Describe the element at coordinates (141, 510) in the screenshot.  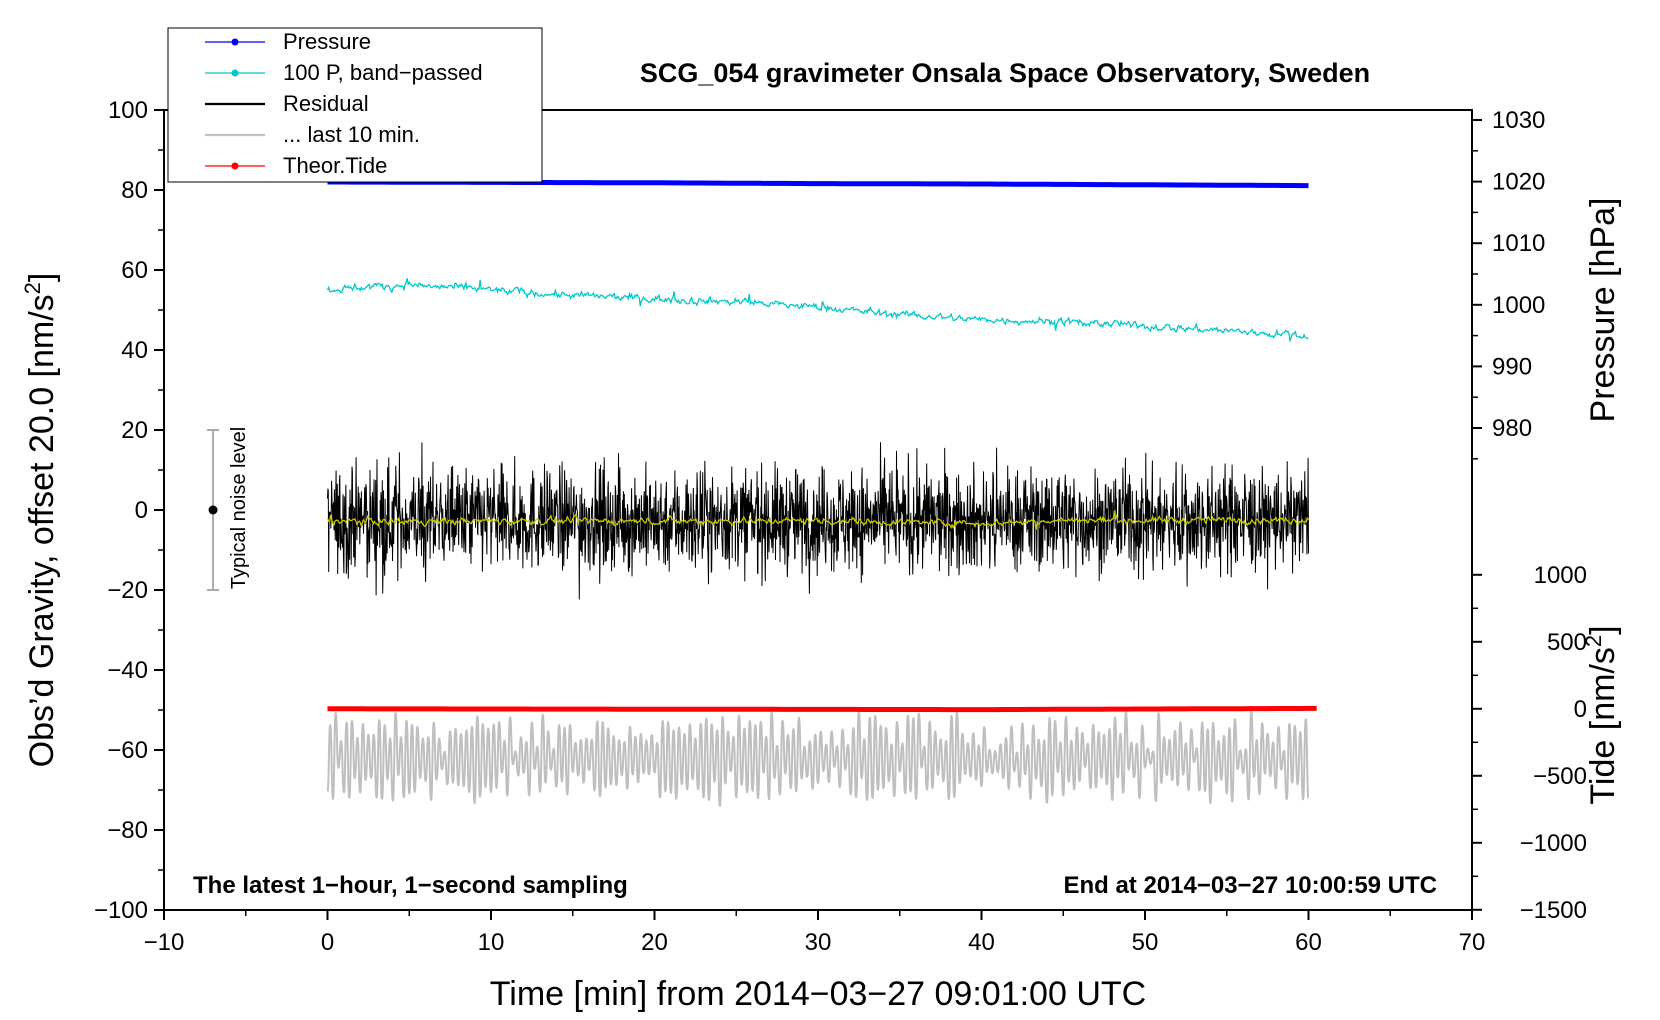
I see `y-tick-label: 0` at that location.